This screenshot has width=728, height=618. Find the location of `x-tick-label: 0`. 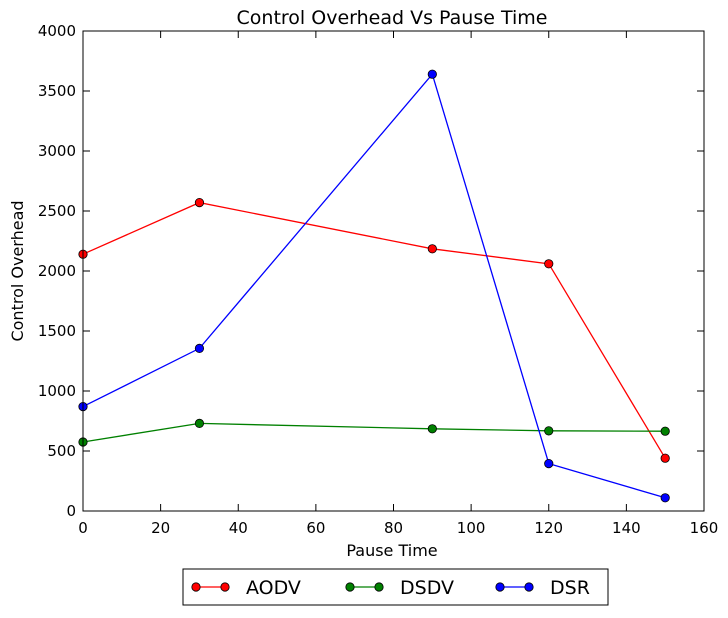

x-tick-label: 0 is located at coordinates (83, 528).